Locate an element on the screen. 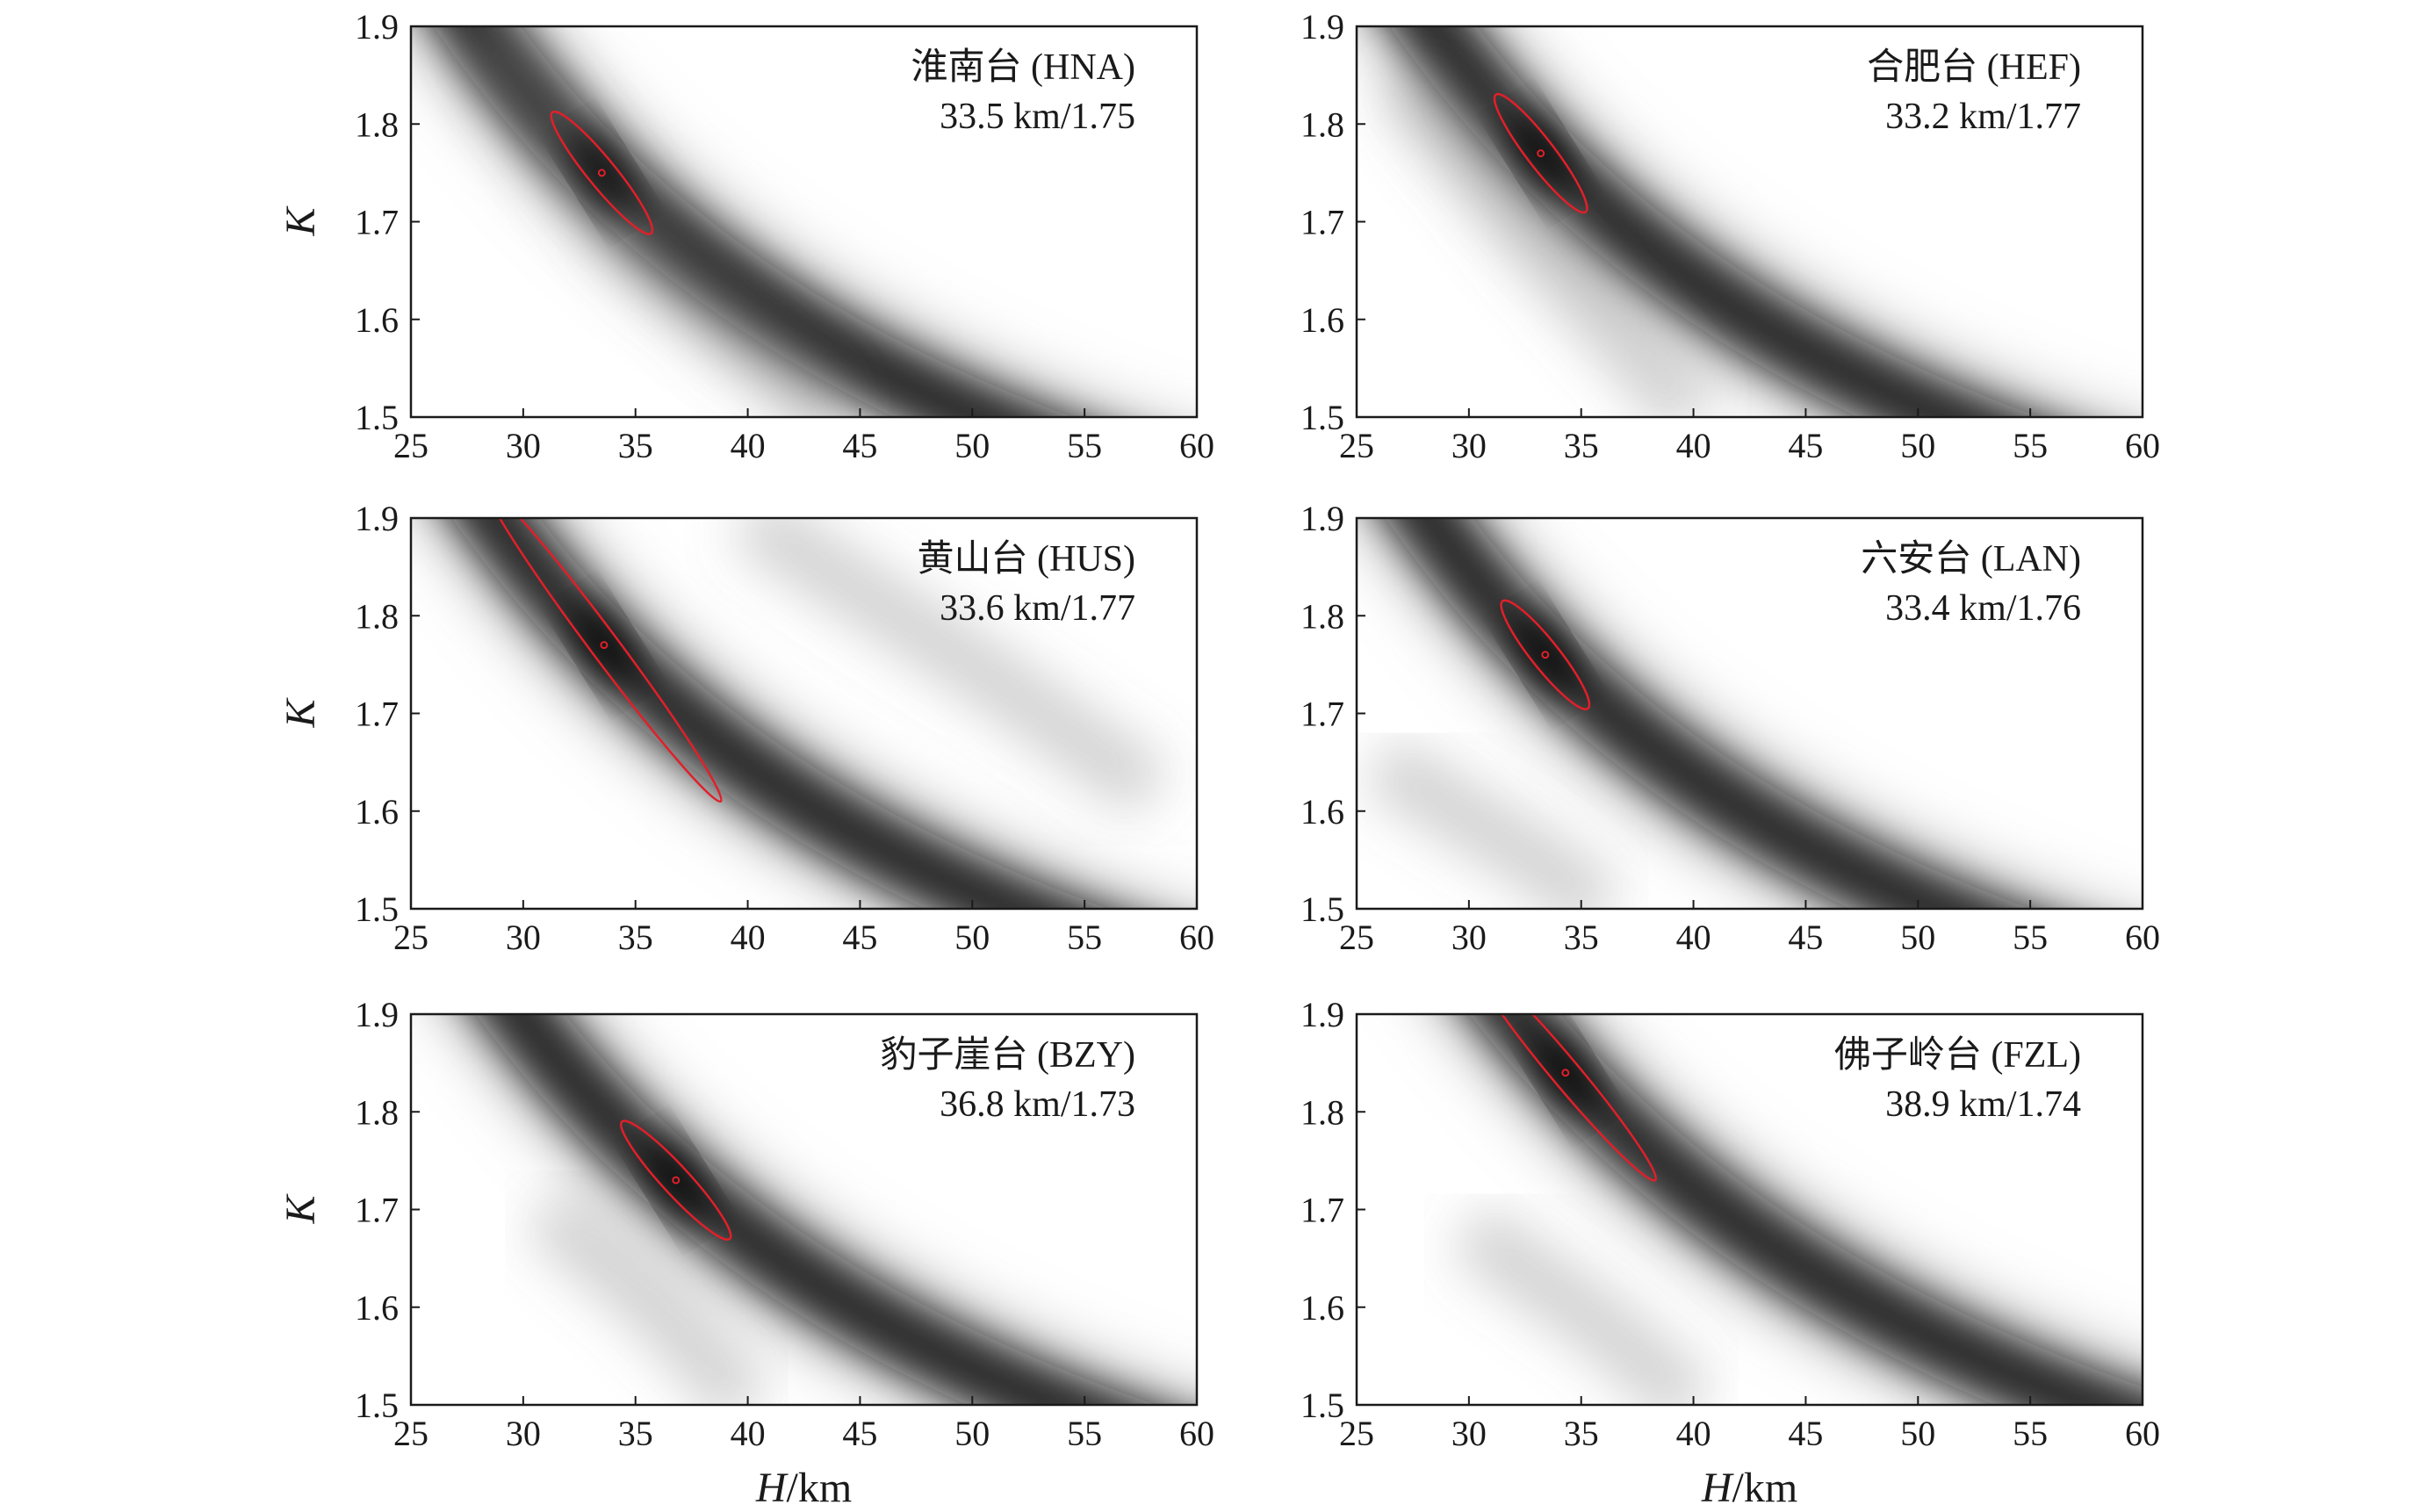 The width and height of the screenshot is (2420, 1512). station-name: 合肥台 (HEF) is located at coordinates (1974, 67).